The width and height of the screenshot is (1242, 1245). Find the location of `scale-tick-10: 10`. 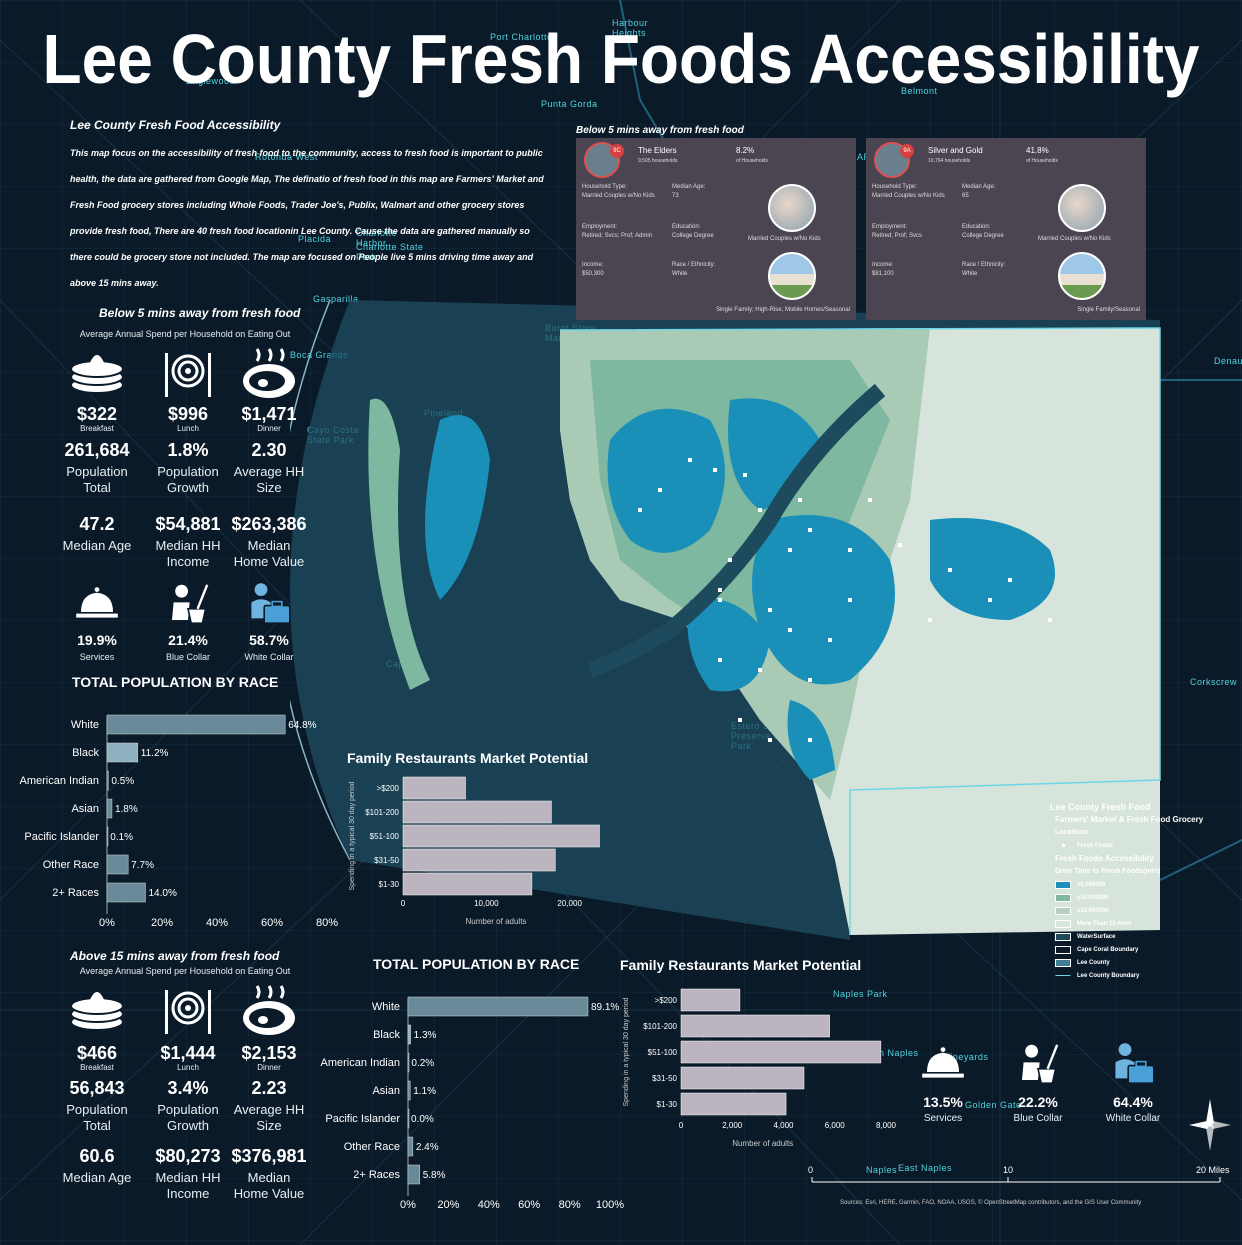

scale-tick-10: 10 is located at coordinates (1008, 1170).